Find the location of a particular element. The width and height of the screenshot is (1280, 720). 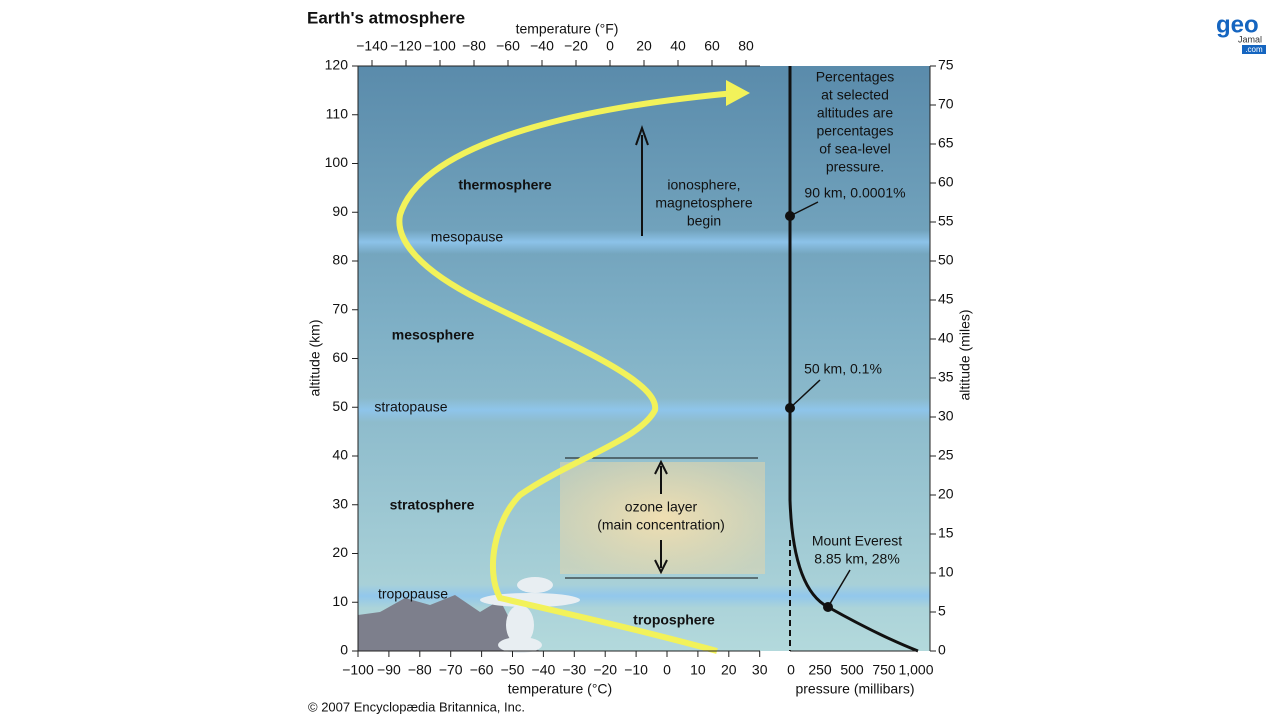

annotation: (main concentration) is located at coordinates (661, 525).